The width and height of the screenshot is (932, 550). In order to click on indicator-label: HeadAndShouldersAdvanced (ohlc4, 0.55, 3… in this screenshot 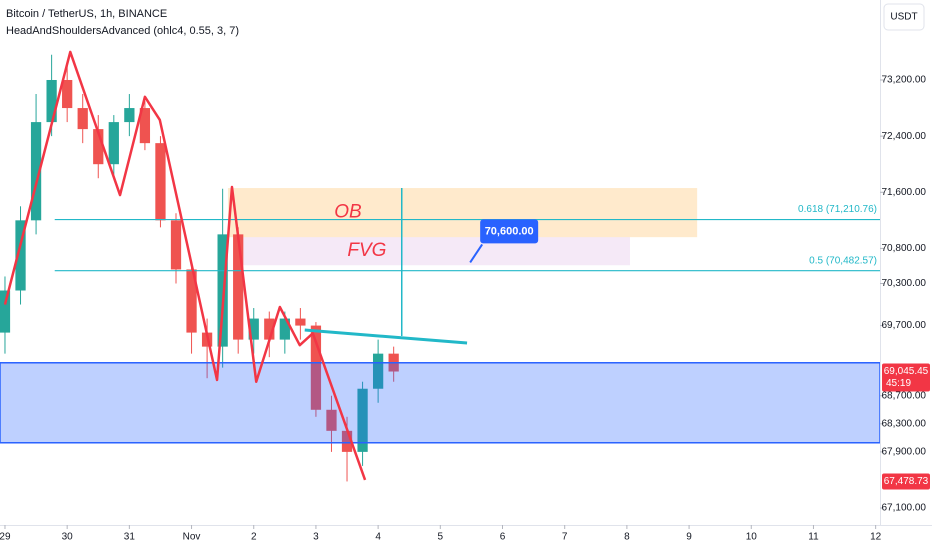, I will do `click(122, 31)`.